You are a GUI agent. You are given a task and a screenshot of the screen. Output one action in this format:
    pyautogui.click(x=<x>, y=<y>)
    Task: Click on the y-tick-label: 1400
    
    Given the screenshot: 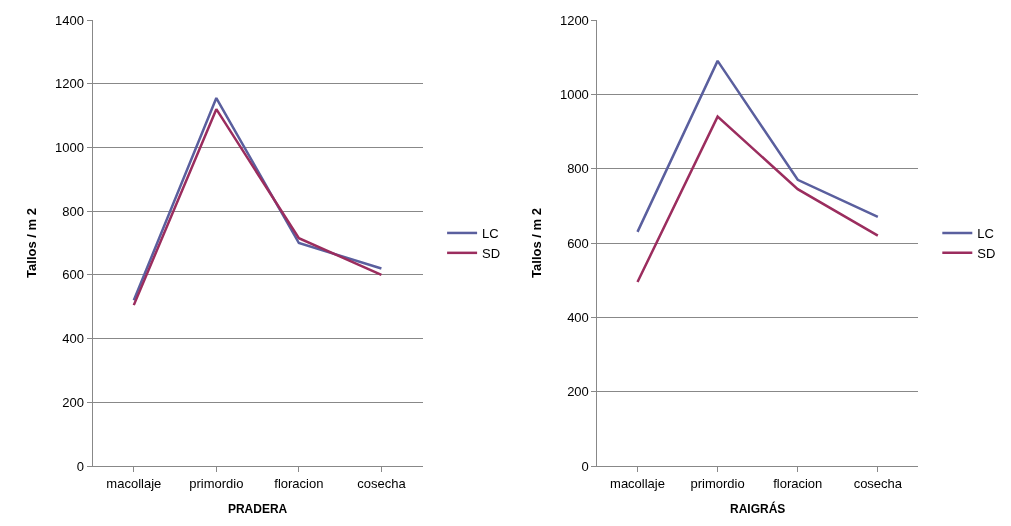 What is the action you would take?
    pyautogui.click(x=69, y=20)
    